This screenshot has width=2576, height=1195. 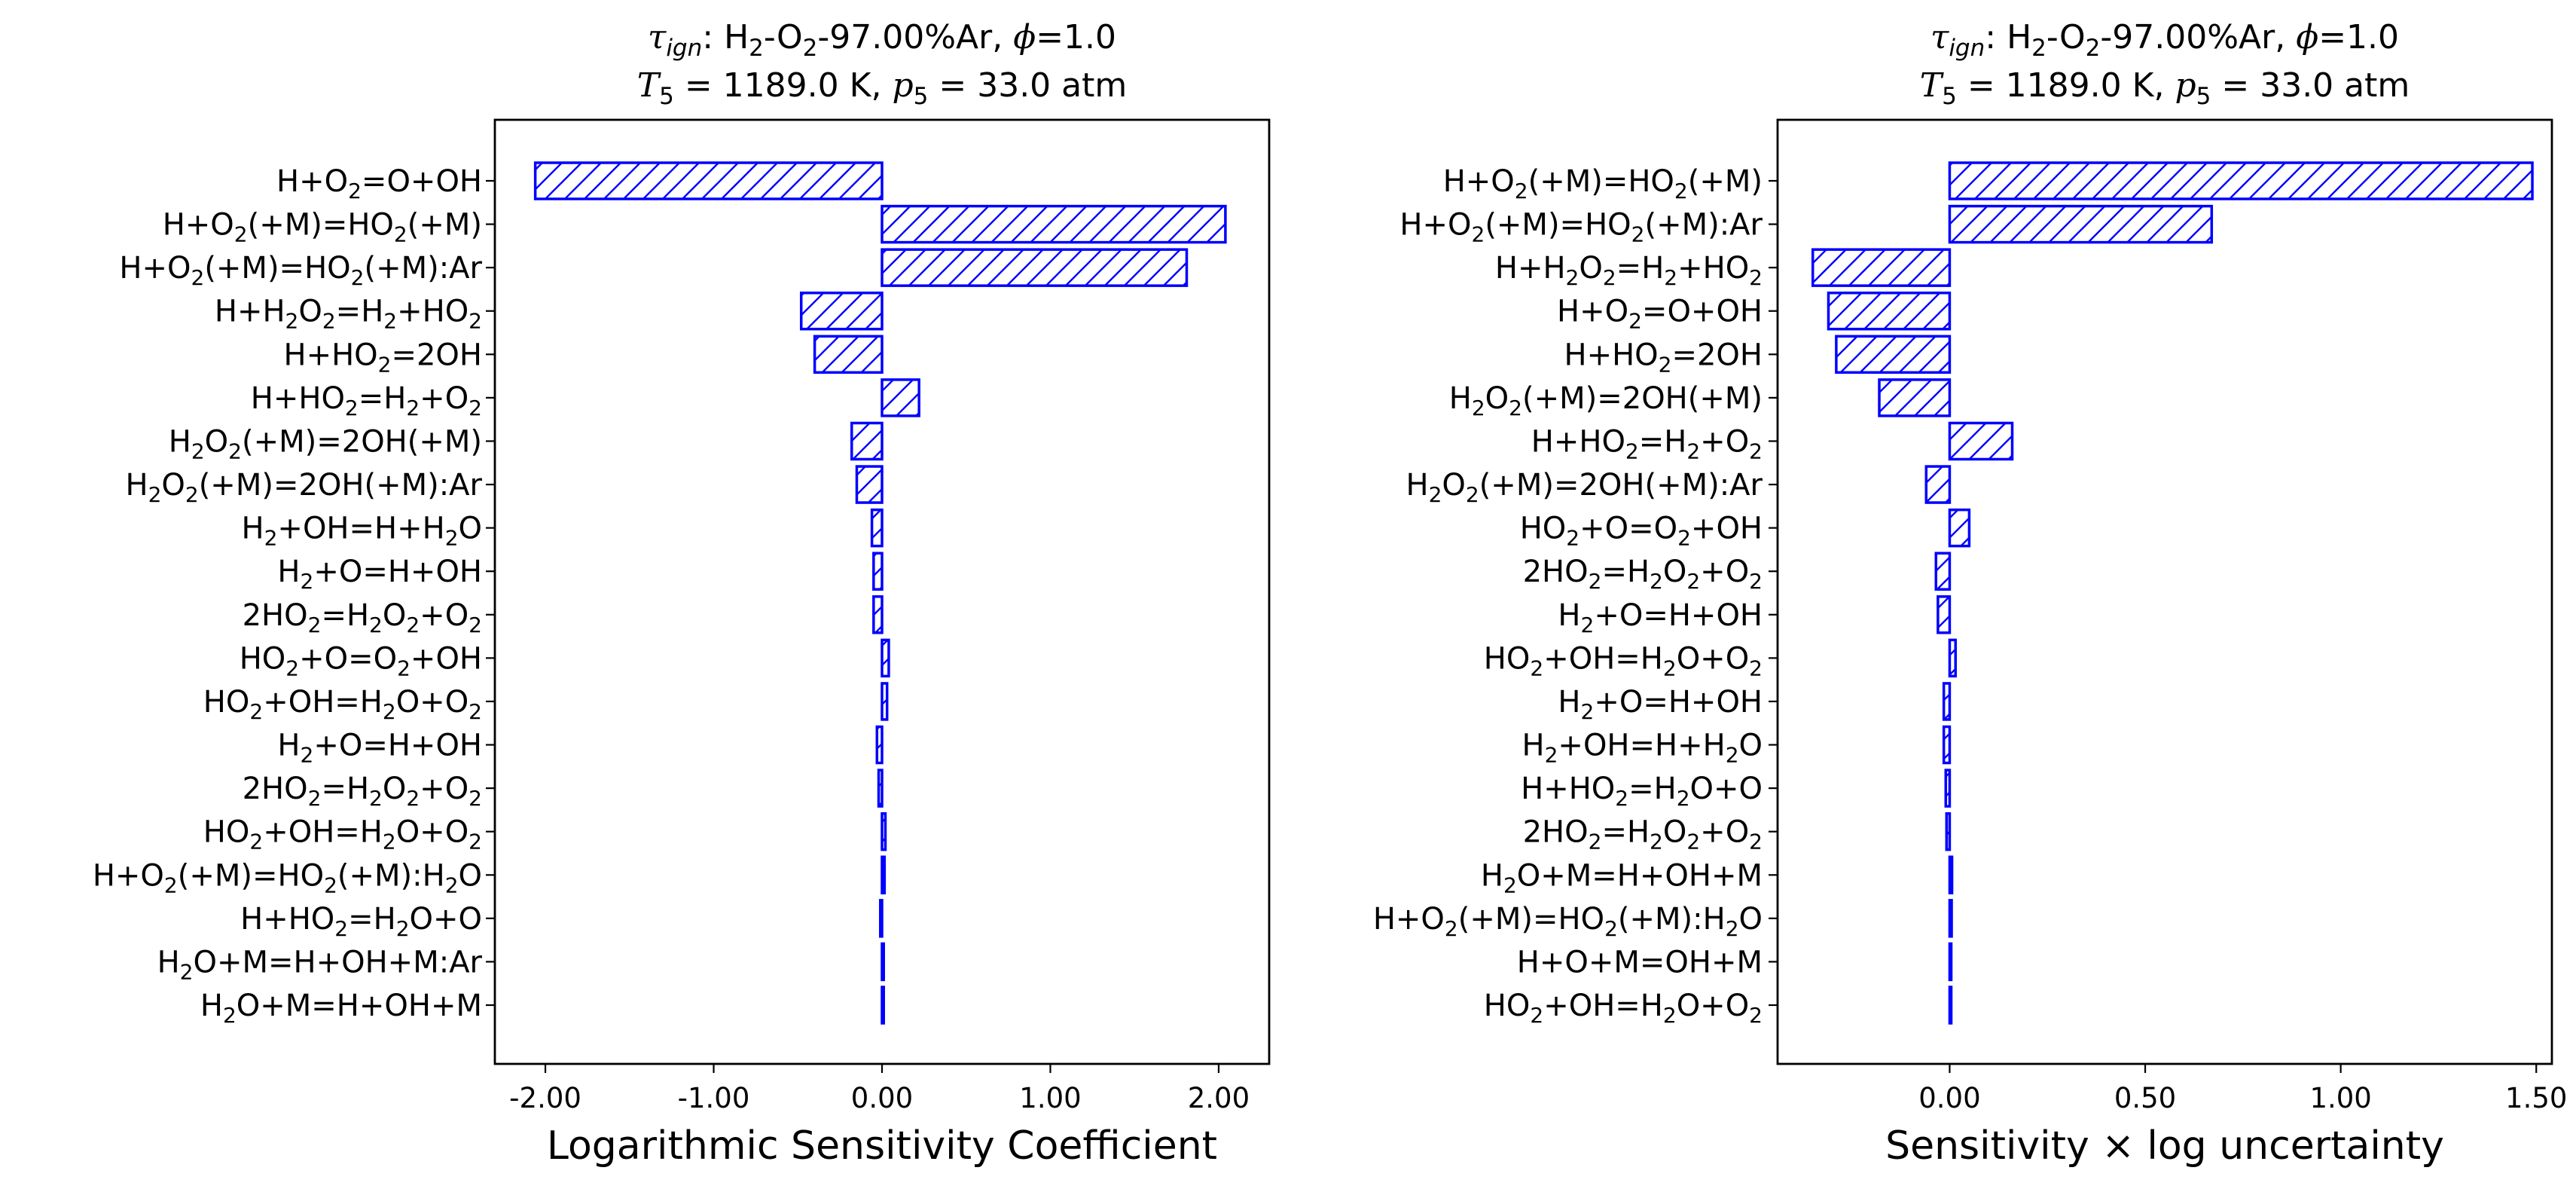 What do you see at coordinates (714, 1098) in the screenshot?
I see `x-tick-label: -1.00` at bounding box center [714, 1098].